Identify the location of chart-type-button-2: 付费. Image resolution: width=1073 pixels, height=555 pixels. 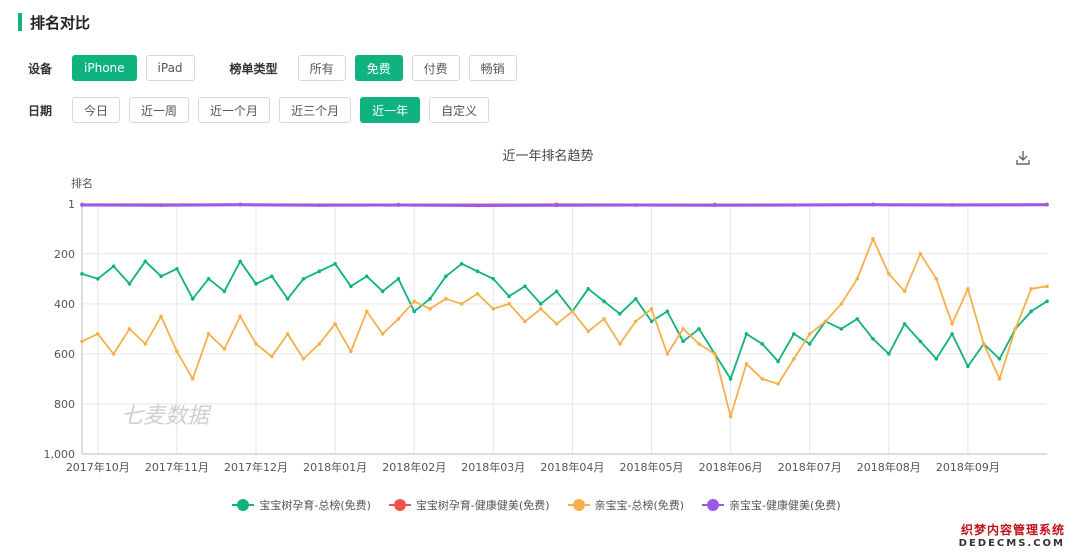
(435, 68).